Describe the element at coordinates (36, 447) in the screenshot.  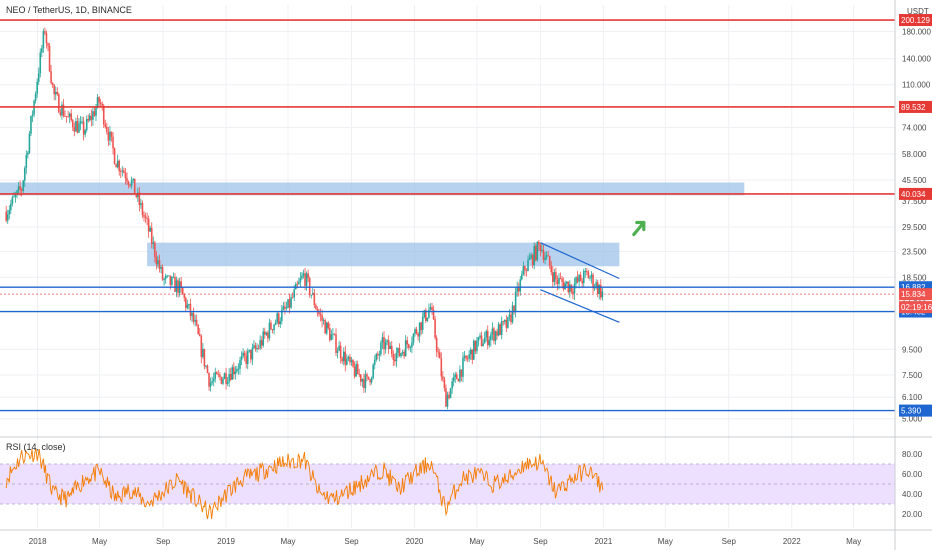
I see `rsi-title: RSI (14, close)` at that location.